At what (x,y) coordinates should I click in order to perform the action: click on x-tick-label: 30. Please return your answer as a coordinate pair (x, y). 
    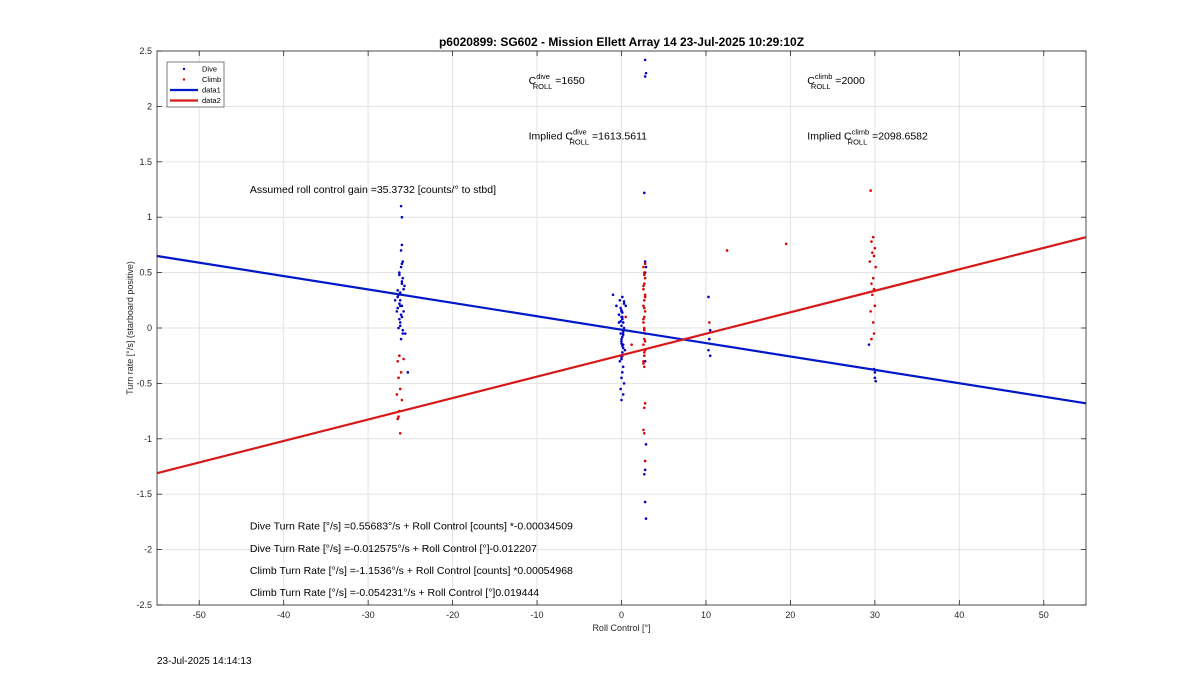
    Looking at the image, I should click on (875, 615).